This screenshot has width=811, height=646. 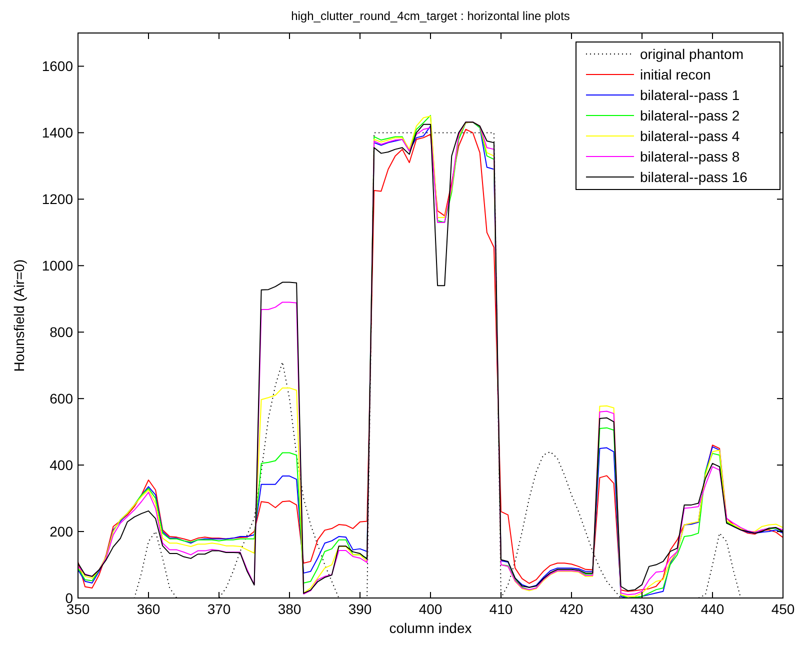 I want to click on chart-title: high_clutter_round_4cm_target : horizontal line plots, so click(x=430, y=16).